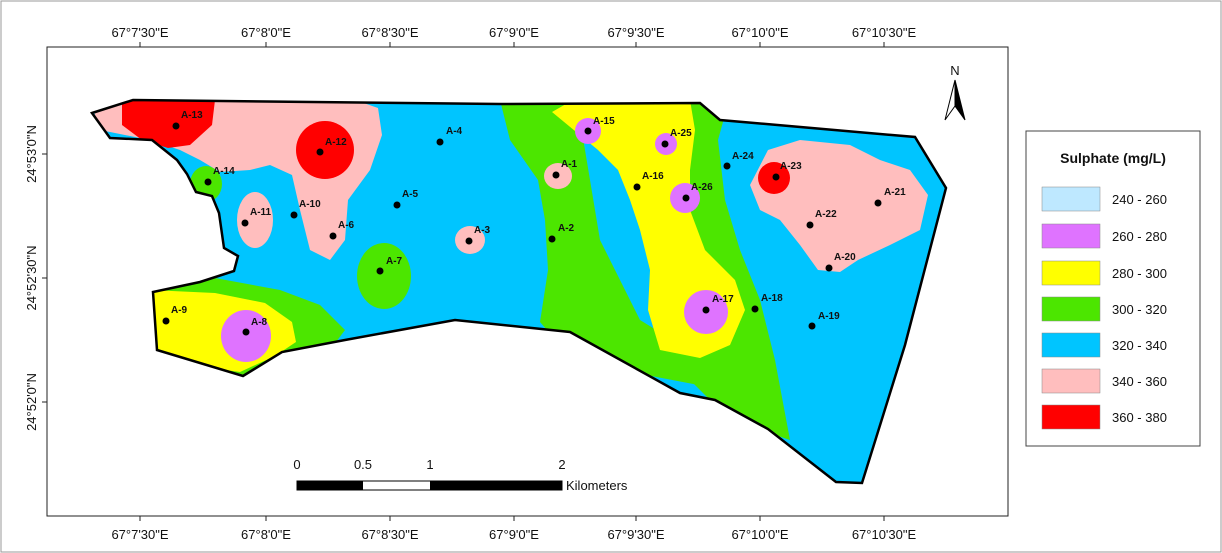 The width and height of the screenshot is (1222, 553). What do you see at coordinates (256, 217) in the screenshot?
I see `site-a-11: A-11` at bounding box center [256, 217].